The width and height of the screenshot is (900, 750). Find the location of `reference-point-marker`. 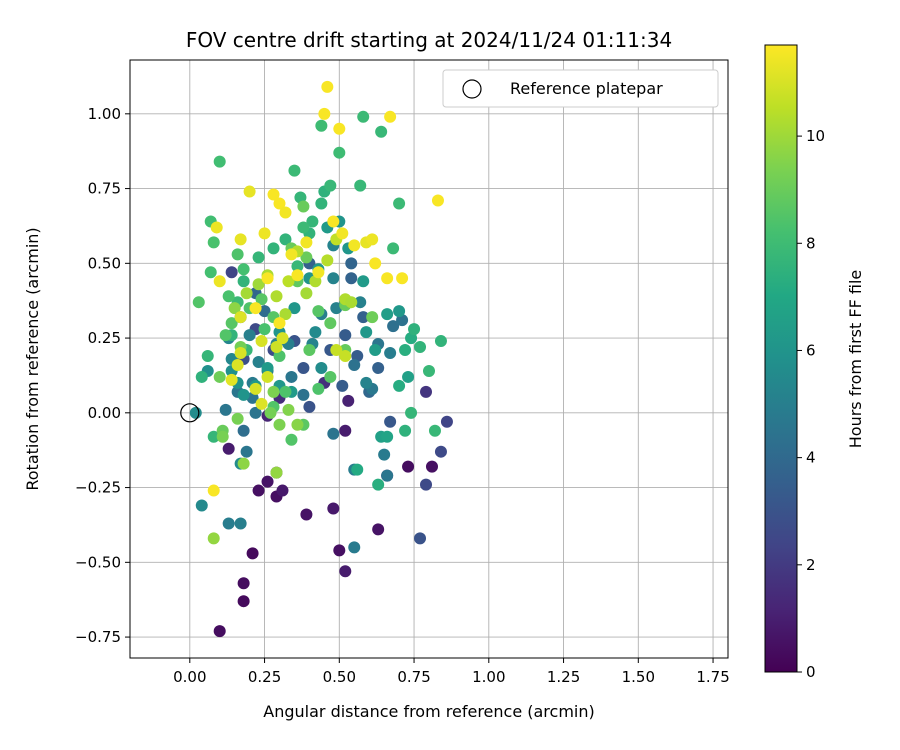

reference-point-marker is located at coordinates (190, 413).